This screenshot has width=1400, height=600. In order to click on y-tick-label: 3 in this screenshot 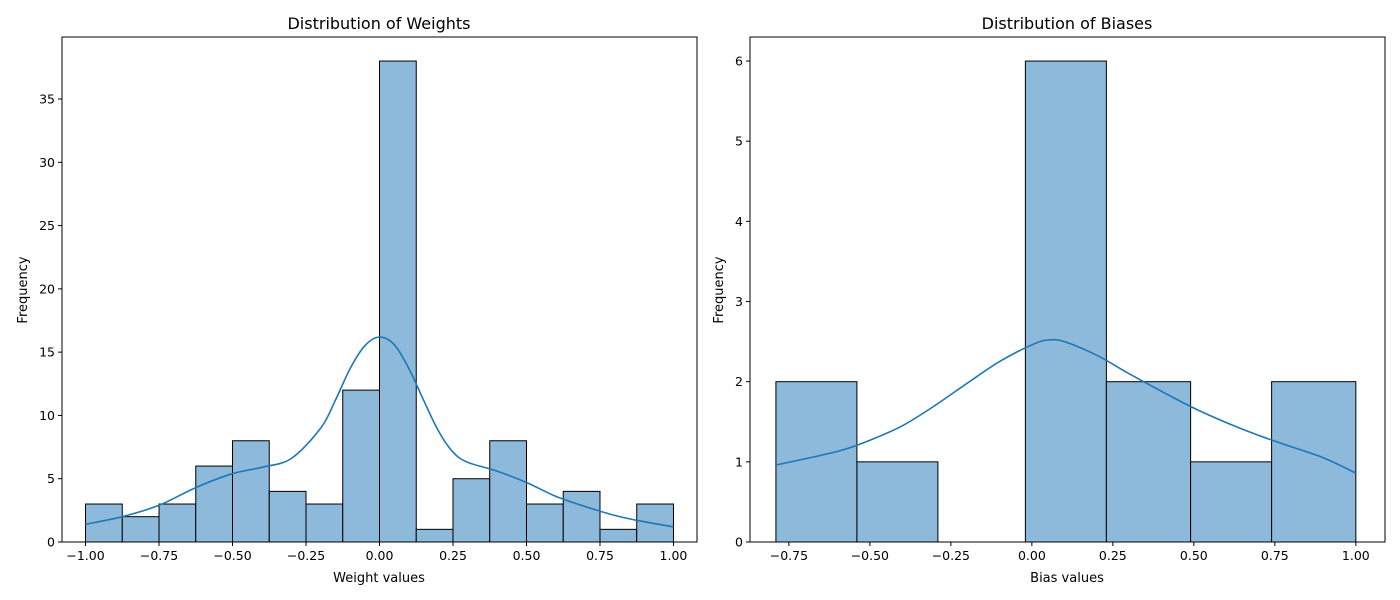, I will do `click(739, 301)`.